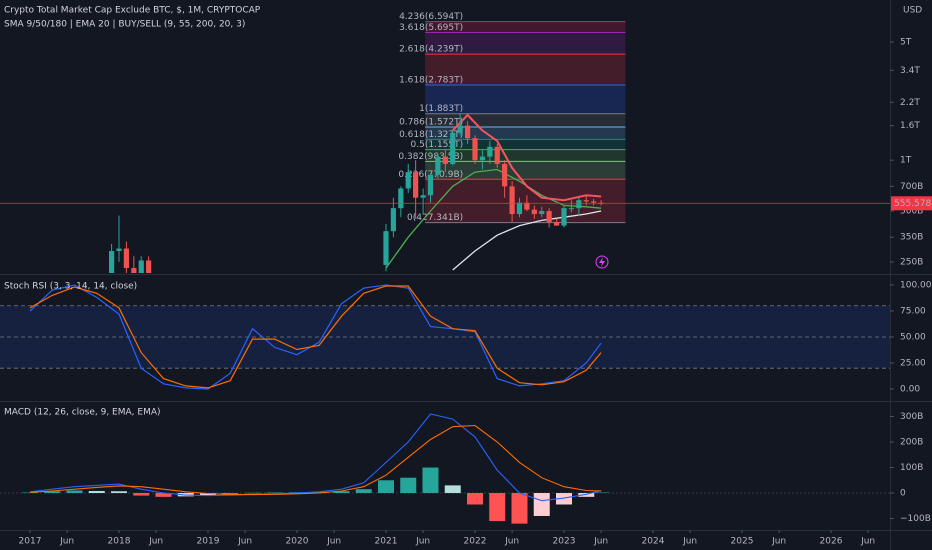  I want to click on y-tick-label: 700B, so click(911, 187).